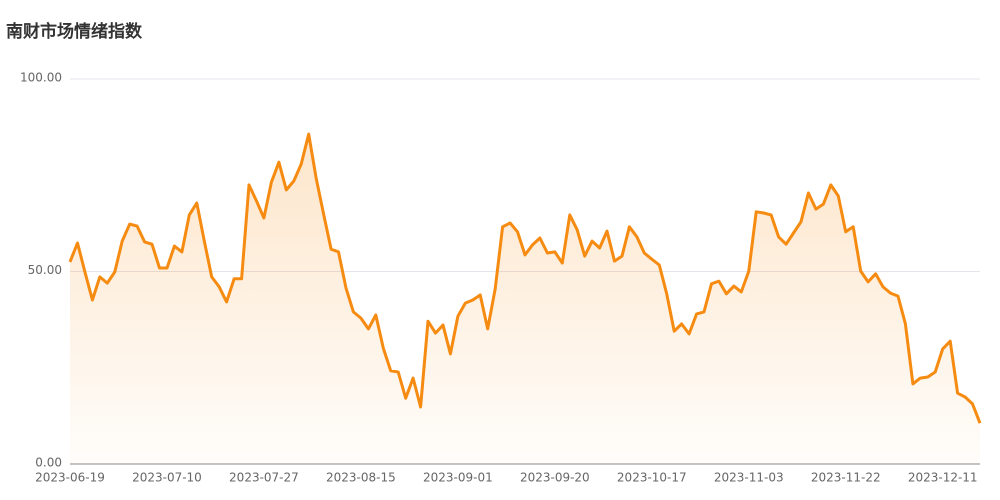  Describe the element at coordinates (264, 478) in the screenshot. I see `x-tick-label: 2023-07-27` at that location.